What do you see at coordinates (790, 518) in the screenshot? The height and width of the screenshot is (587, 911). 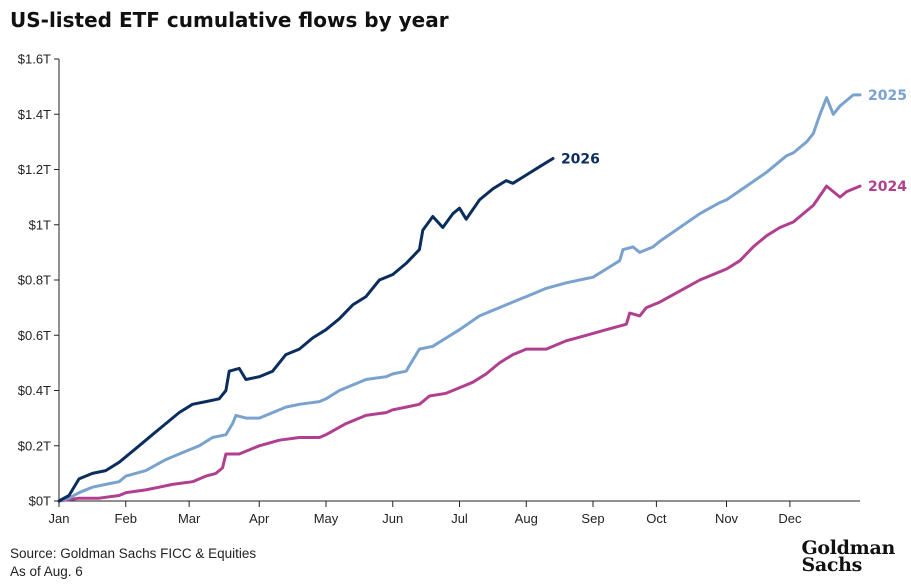 I see `x-tick-label: Dec` at bounding box center [790, 518].